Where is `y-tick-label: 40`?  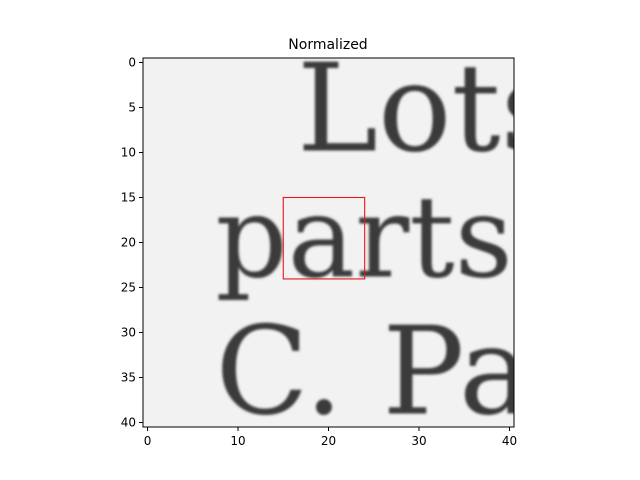 y-tick-label: 40 is located at coordinates (128, 423).